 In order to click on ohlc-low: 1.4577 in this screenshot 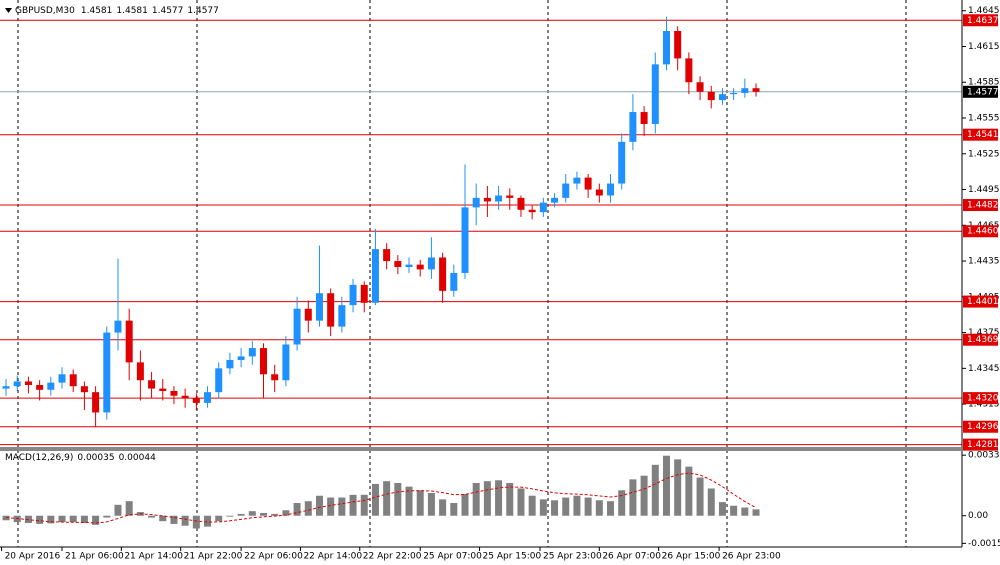, I will do `click(168, 11)`.